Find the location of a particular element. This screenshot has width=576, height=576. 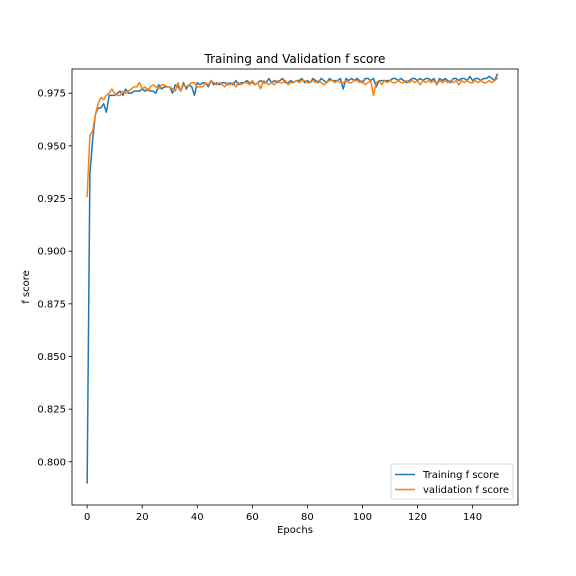

legend: Training f score validation f score is located at coordinates (452, 481).